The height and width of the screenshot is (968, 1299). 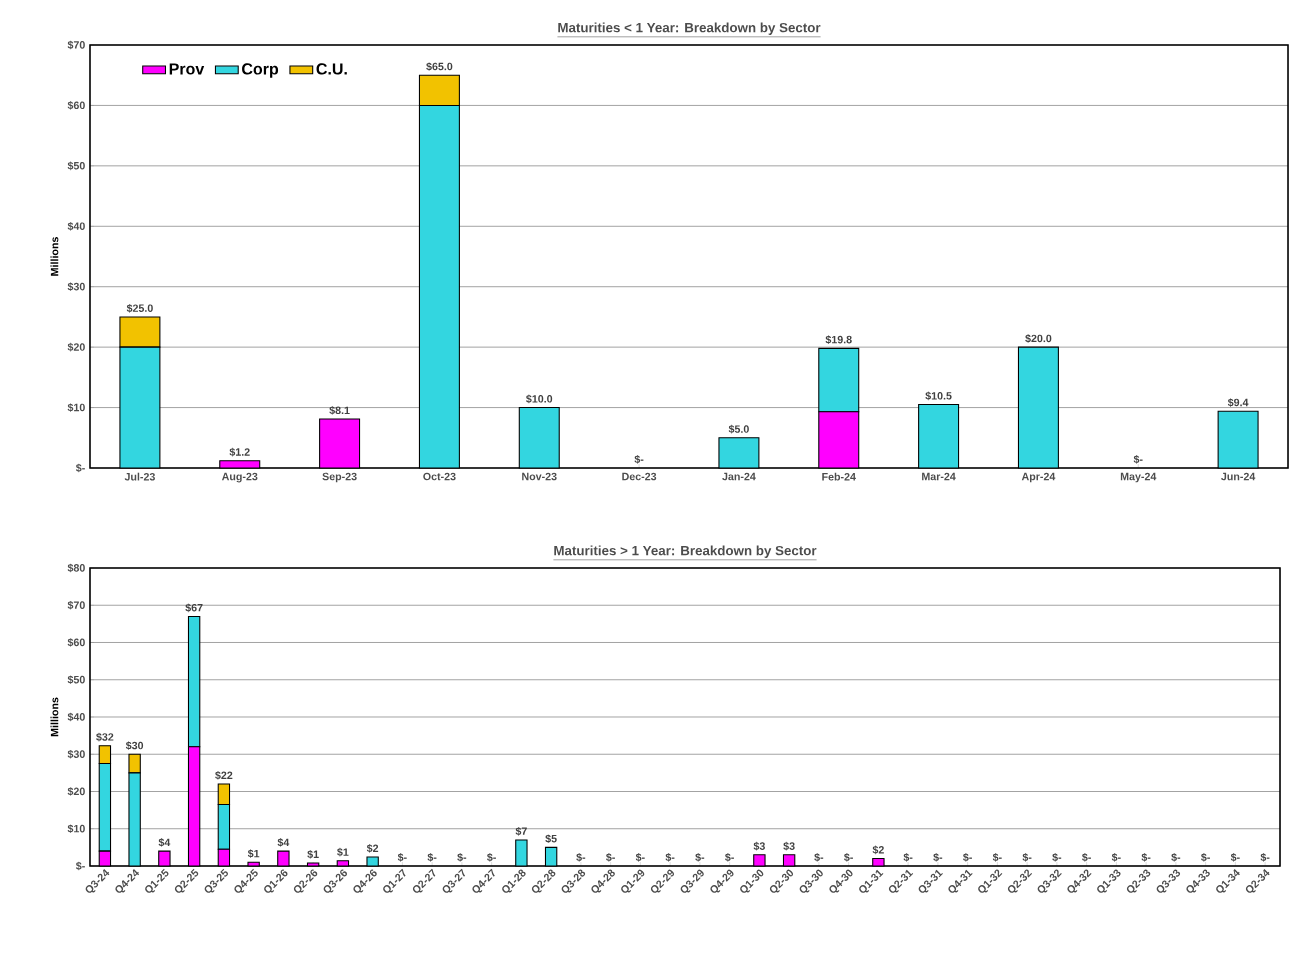 What do you see at coordinates (739, 476) in the screenshot?
I see `x-tick-label: Jan-24` at bounding box center [739, 476].